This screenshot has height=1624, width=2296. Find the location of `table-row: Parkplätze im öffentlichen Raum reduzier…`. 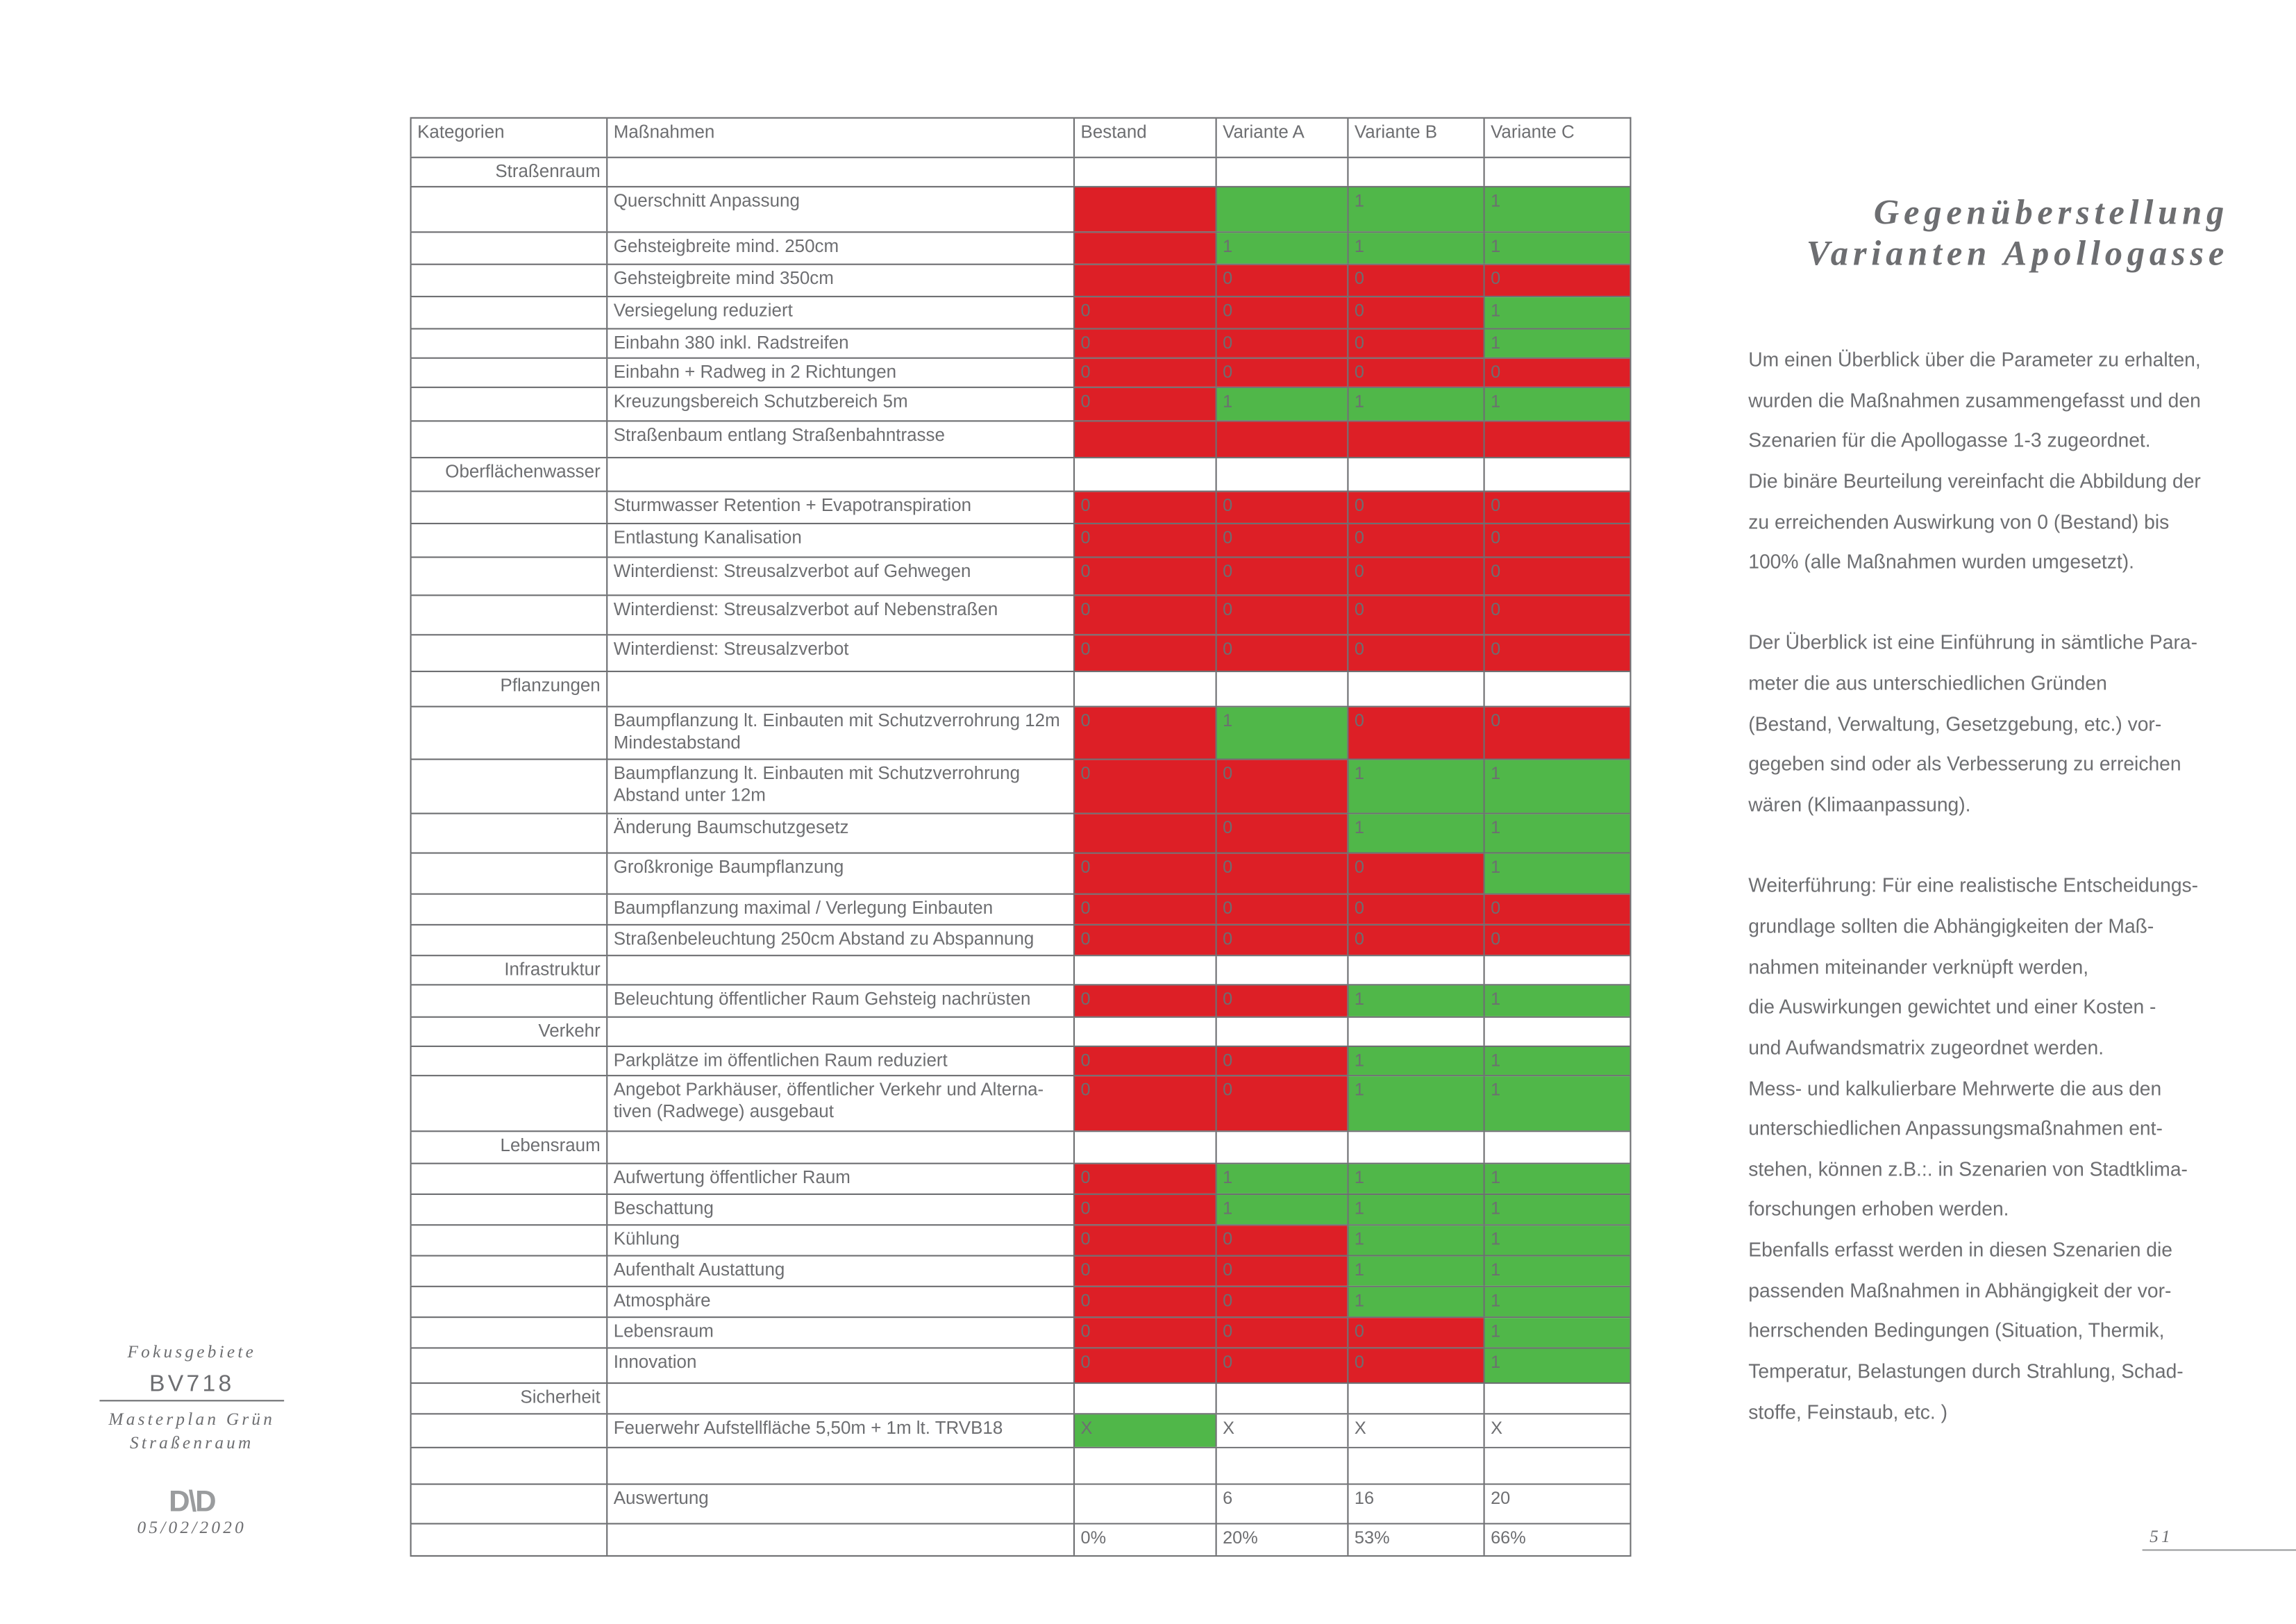

table-row: Parkplätze im öffentlichen Raum reduzier… is located at coordinates (1020, 1062).